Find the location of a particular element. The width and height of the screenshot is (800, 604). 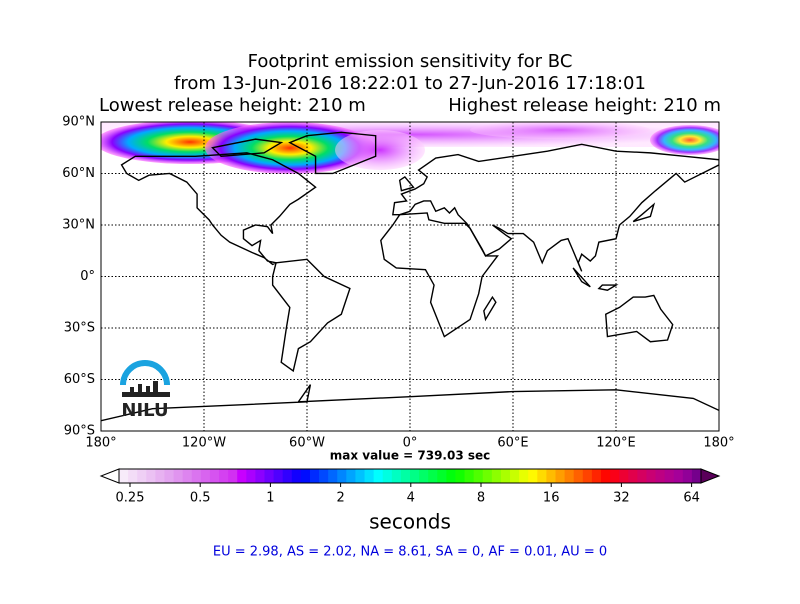

colorbar-tick-label: 2 is located at coordinates (340, 498).